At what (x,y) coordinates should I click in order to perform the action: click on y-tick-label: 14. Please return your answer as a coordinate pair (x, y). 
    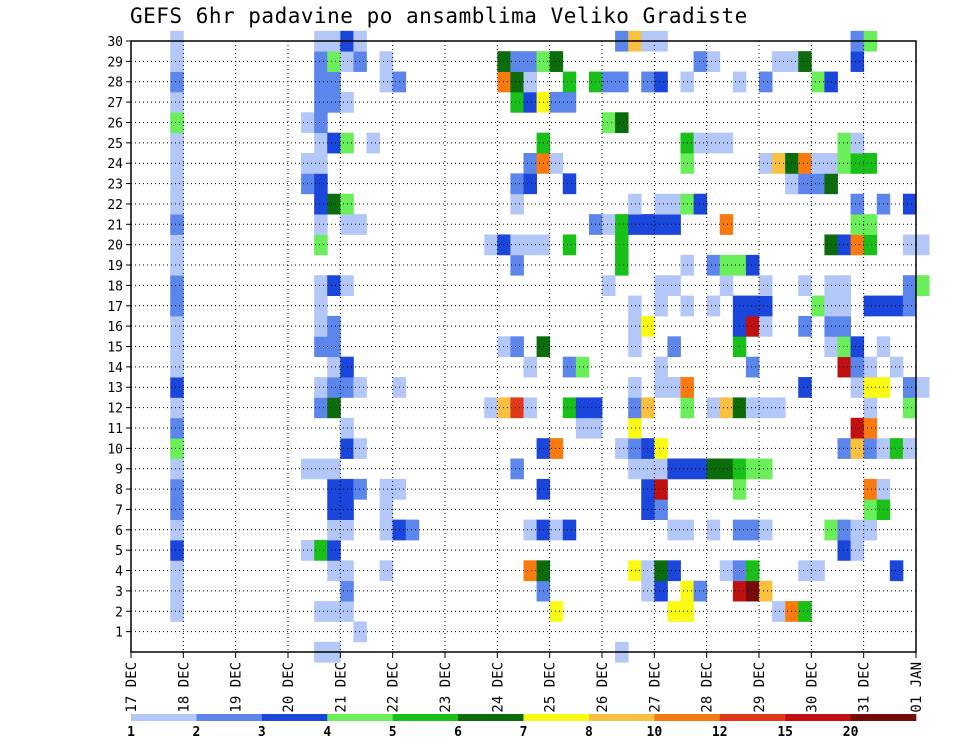
    Looking at the image, I should click on (115, 368).